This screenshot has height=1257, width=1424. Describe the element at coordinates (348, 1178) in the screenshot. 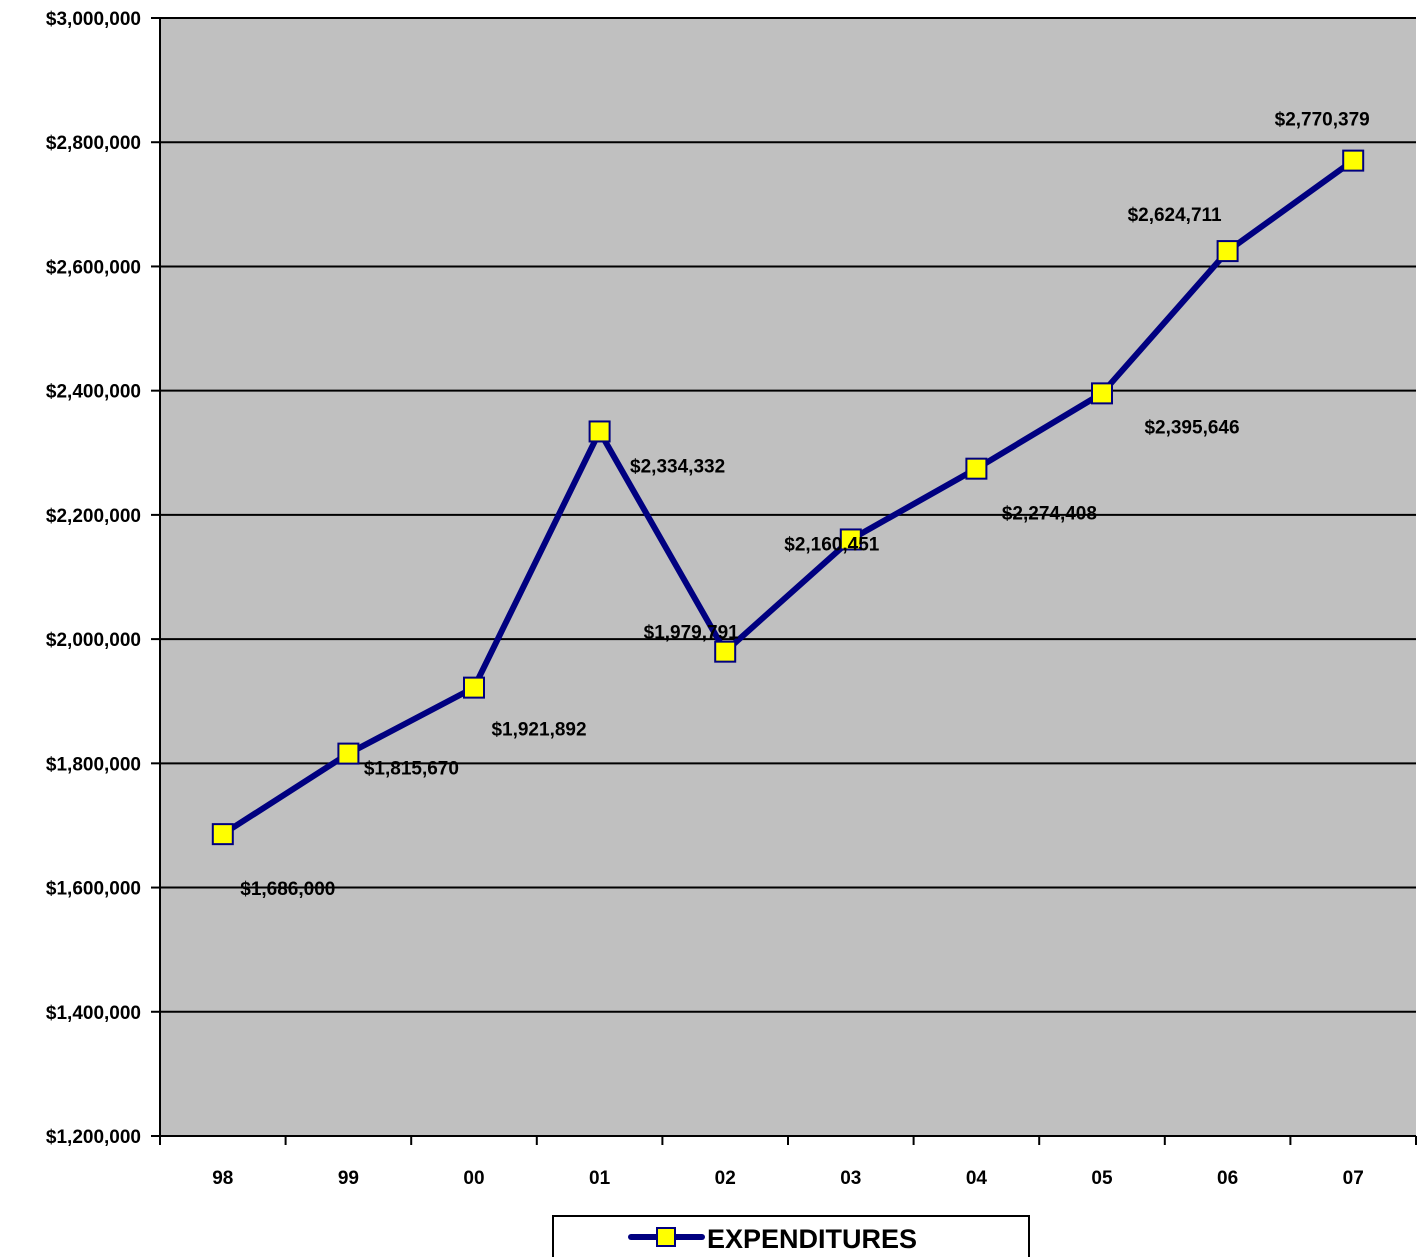

I see `x-tick-label: 99` at that location.